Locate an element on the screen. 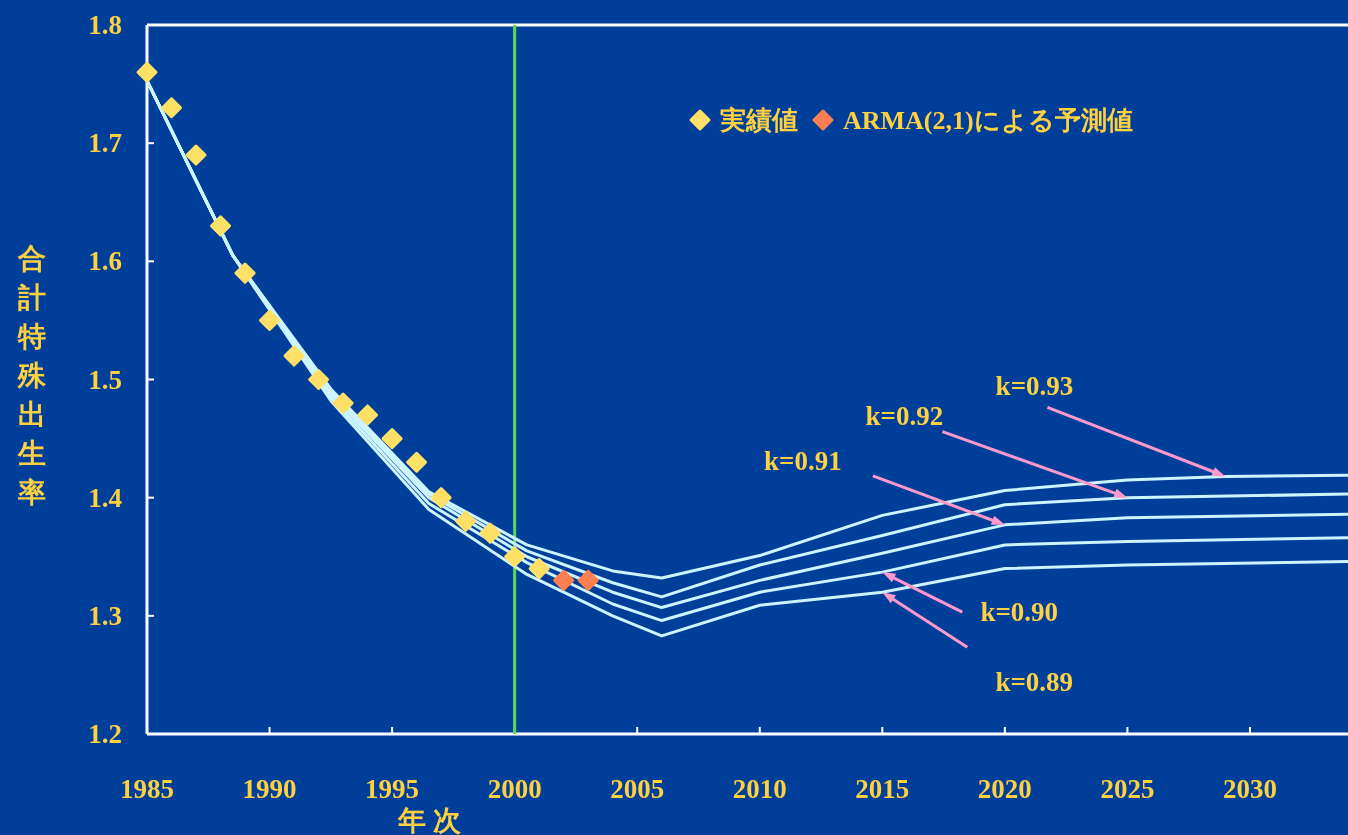  y-tick-label: 1.3 is located at coordinates (105, 615).